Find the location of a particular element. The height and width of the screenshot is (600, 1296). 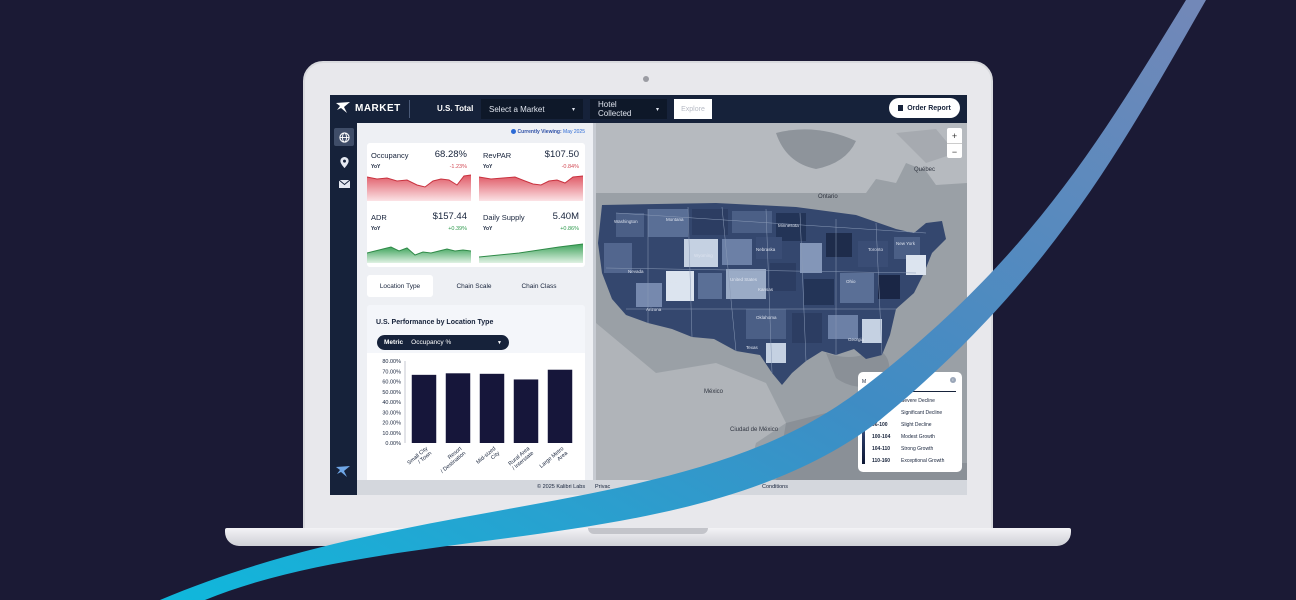

info-icon is located at coordinates (514, 132).